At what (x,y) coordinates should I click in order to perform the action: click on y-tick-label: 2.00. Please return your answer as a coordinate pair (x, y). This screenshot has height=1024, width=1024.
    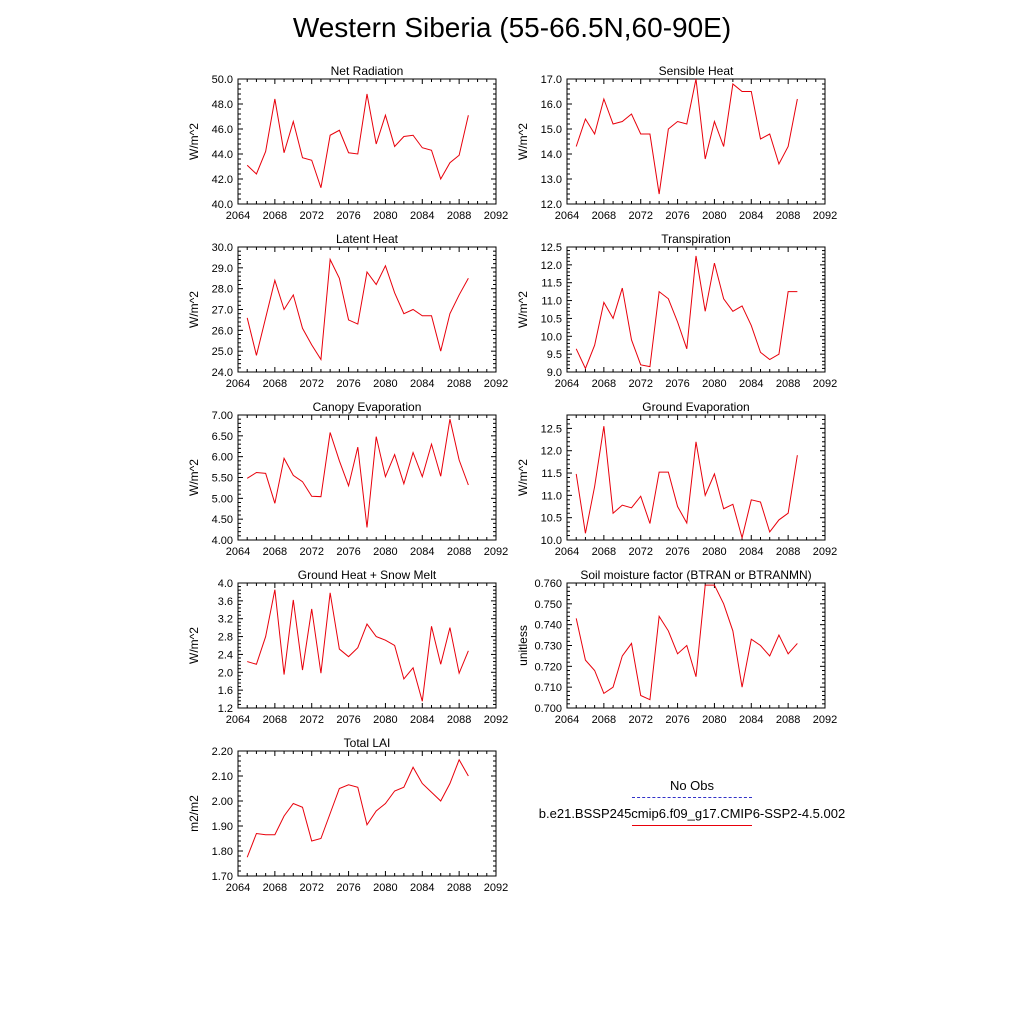
    Looking at the image, I should click on (222, 802).